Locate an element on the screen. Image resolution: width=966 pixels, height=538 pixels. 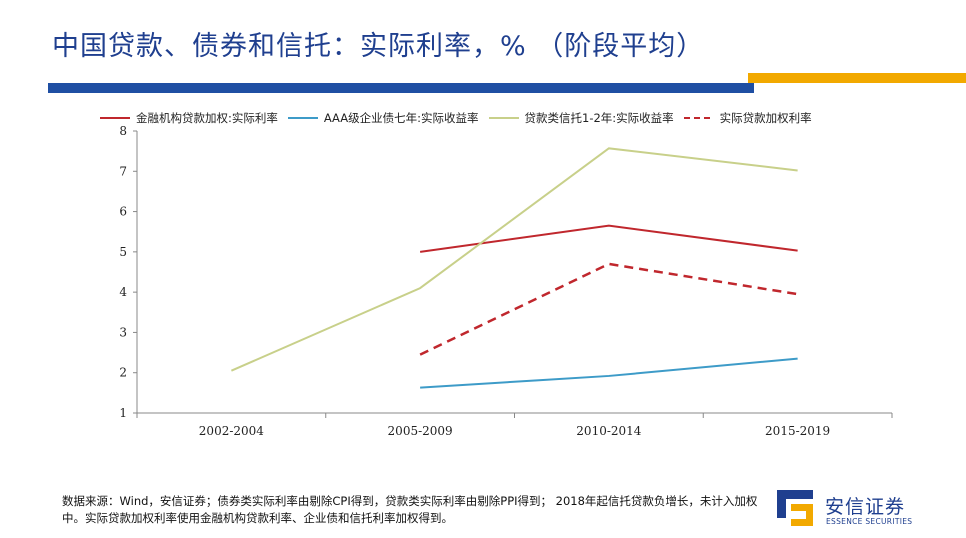
legend-item-1: 金融机构贷款加权:实际利率 is located at coordinates (188, 118).